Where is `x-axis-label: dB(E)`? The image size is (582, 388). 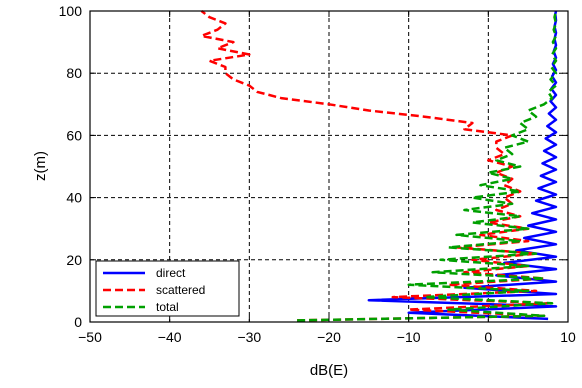
x-axis-label: dB(E) is located at coordinates (329, 370).